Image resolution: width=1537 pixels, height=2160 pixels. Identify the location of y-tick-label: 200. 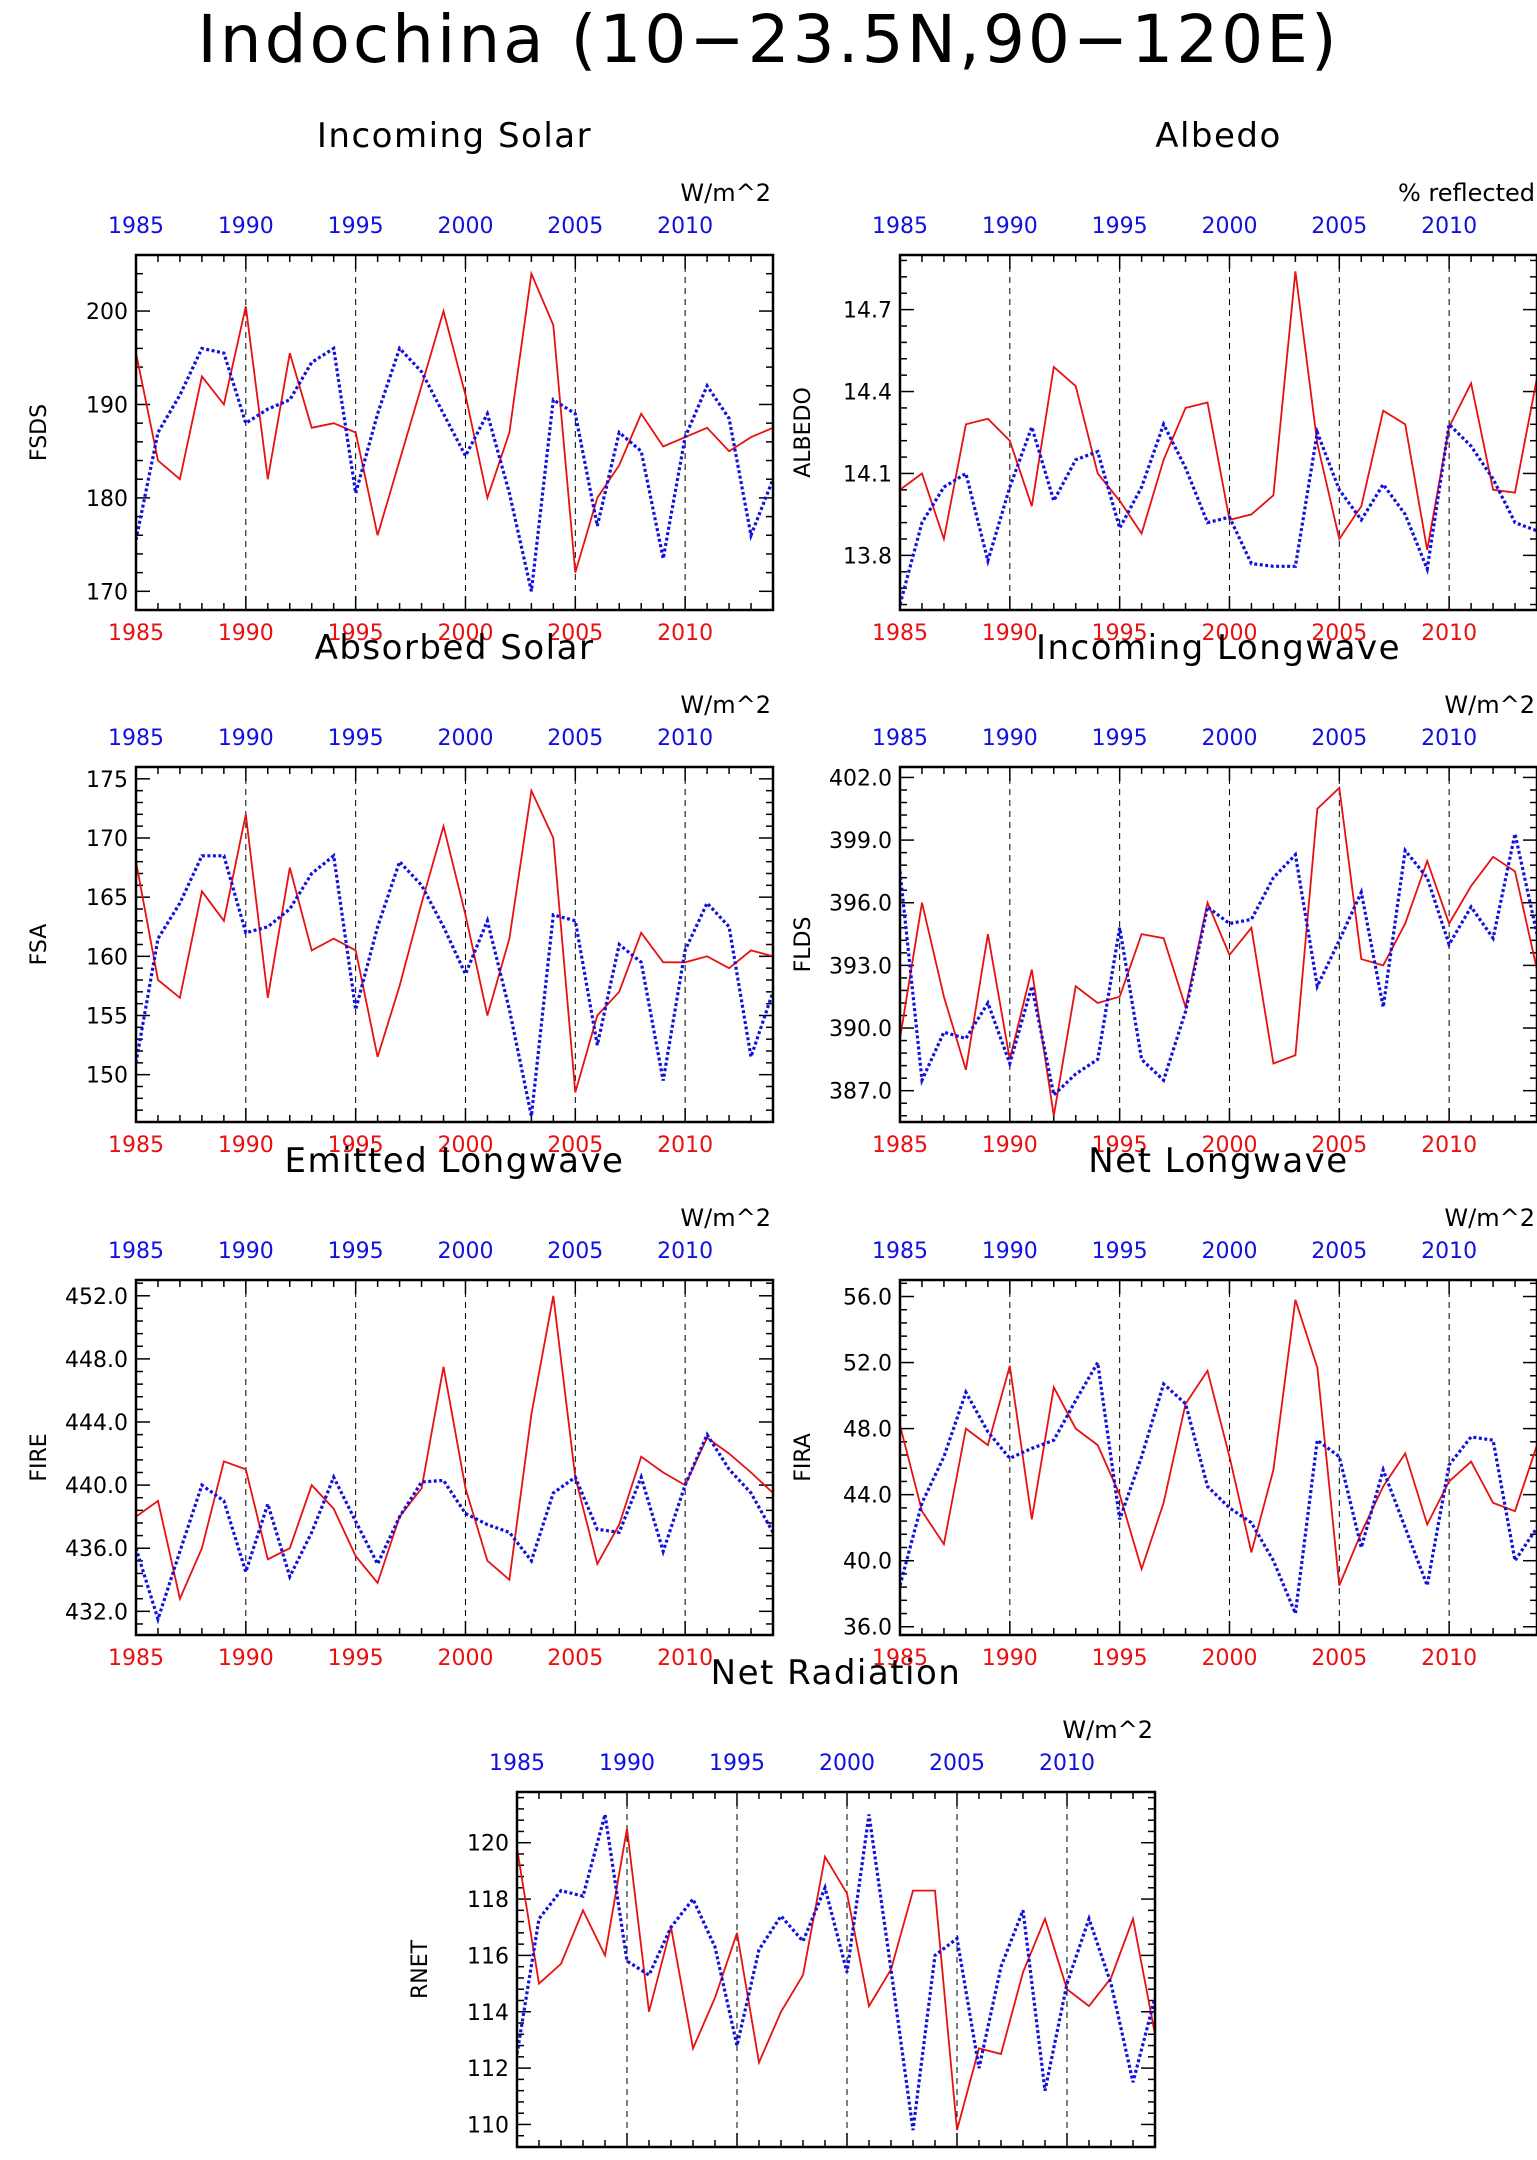
(107, 312).